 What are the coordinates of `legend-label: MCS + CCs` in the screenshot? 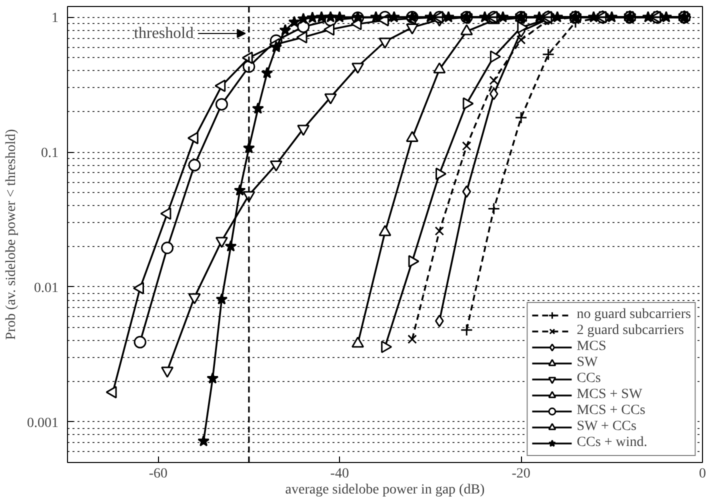 It's located at (611, 411).